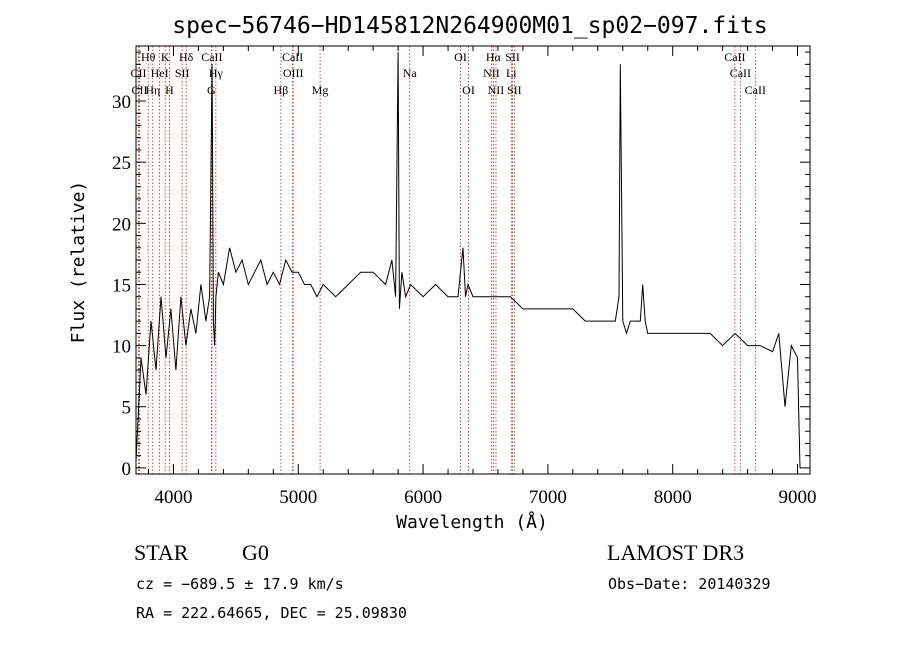 Image resolution: width=900 pixels, height=649 pixels. What do you see at coordinates (320, 90) in the screenshot?
I see `marker-label-23: Mg` at bounding box center [320, 90].